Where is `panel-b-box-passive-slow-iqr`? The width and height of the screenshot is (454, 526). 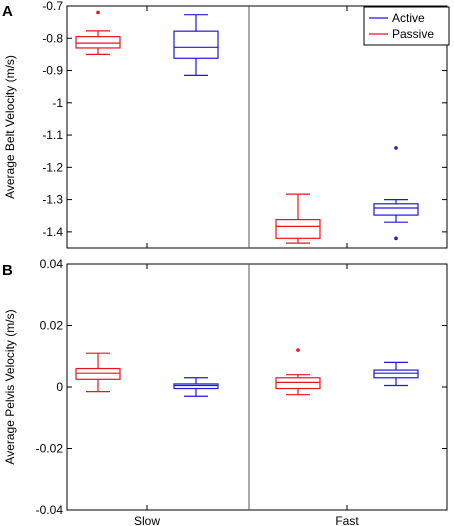
panel-b-box-passive-slow-iqr is located at coordinates (98, 373).